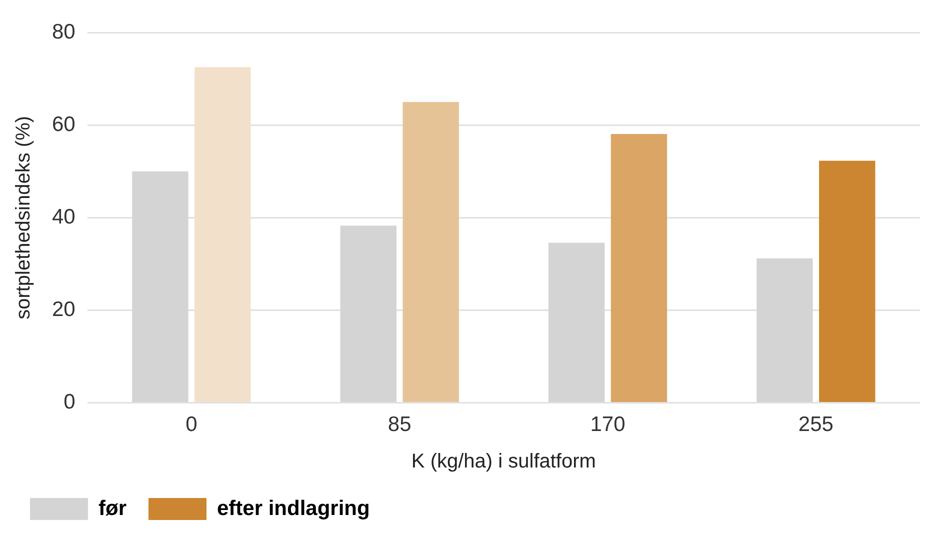  Describe the element at coordinates (400, 424) in the screenshot. I see `x-tick-label: 85` at that location.